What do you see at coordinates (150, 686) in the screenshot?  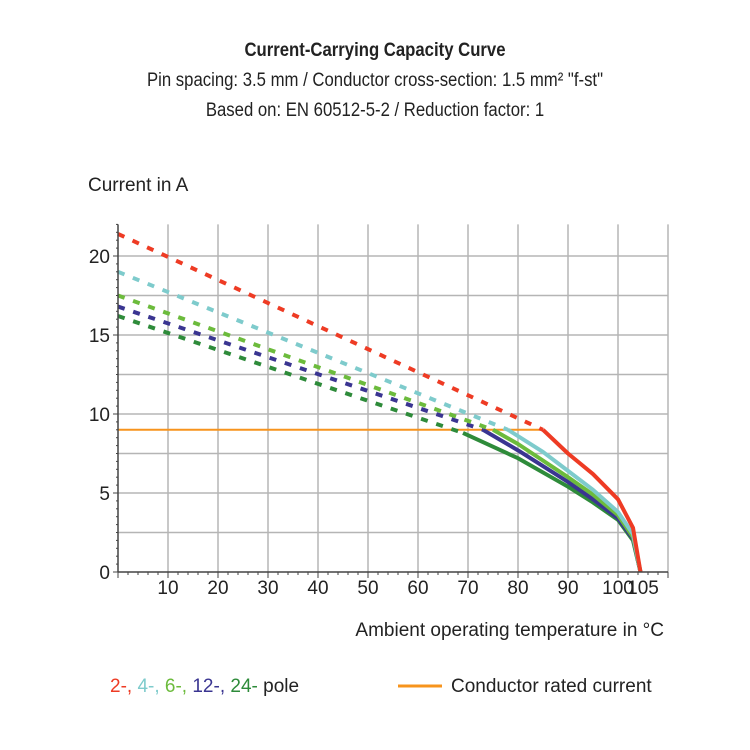 I see `legend-entry: 4-,` at bounding box center [150, 686].